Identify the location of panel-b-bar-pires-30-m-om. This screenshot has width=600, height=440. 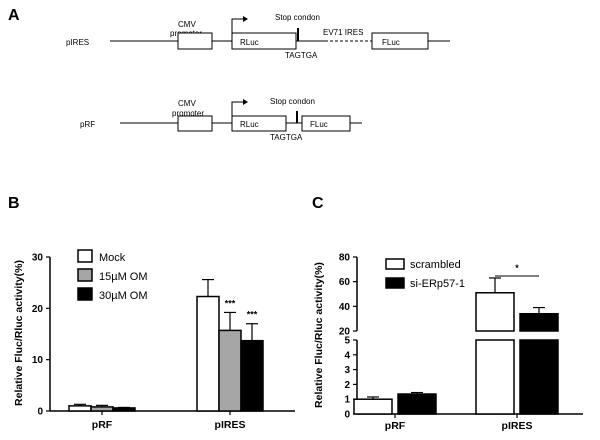
(252, 375).